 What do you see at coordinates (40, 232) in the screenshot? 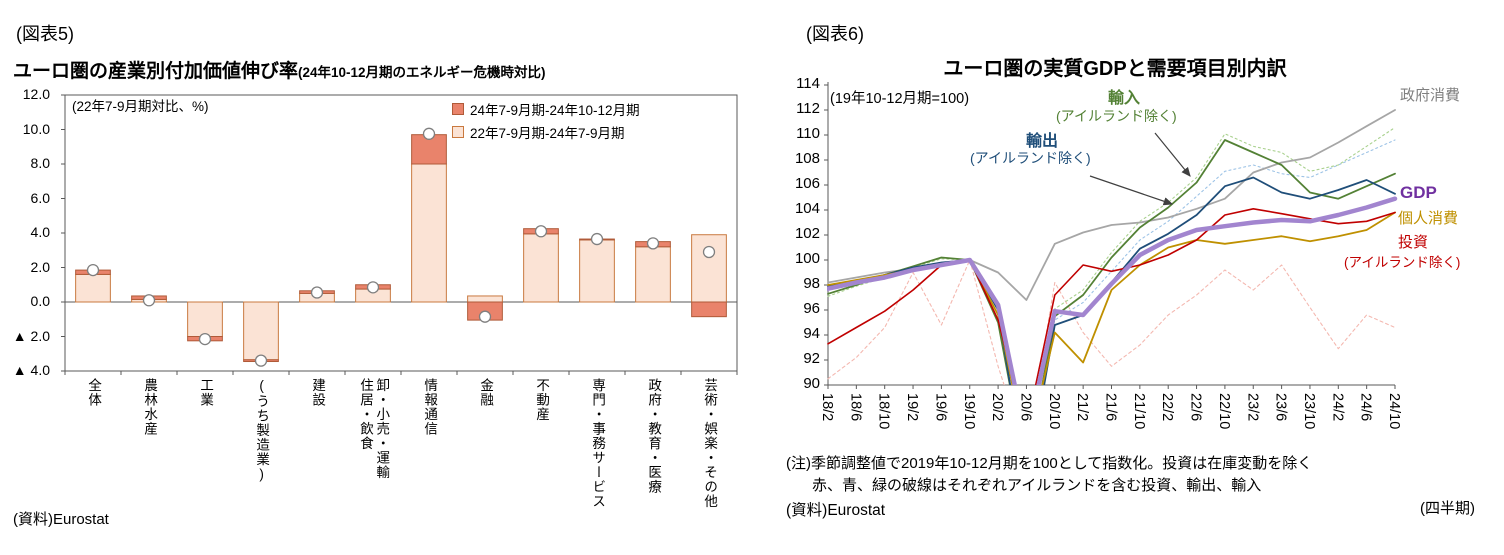
I see `bar-y-tick-label: 4.0` at bounding box center [40, 232].